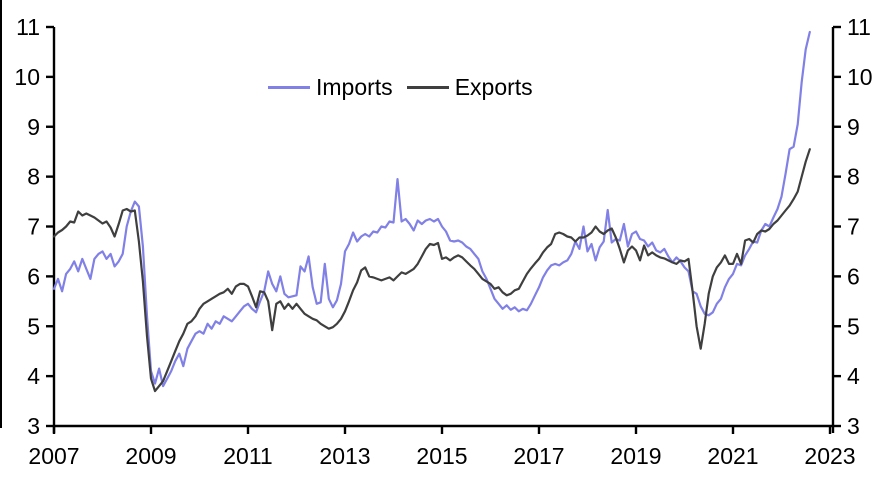 The height and width of the screenshot is (493, 887). I want to click on y-tick-label-right: 7, so click(853, 227).